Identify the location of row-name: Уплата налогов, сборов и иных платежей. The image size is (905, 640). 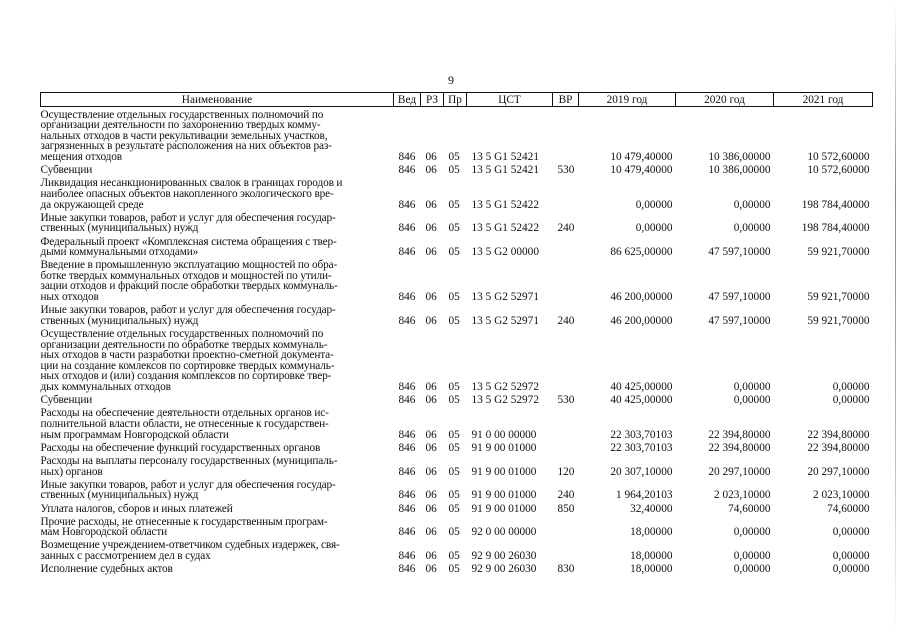
(136, 508).